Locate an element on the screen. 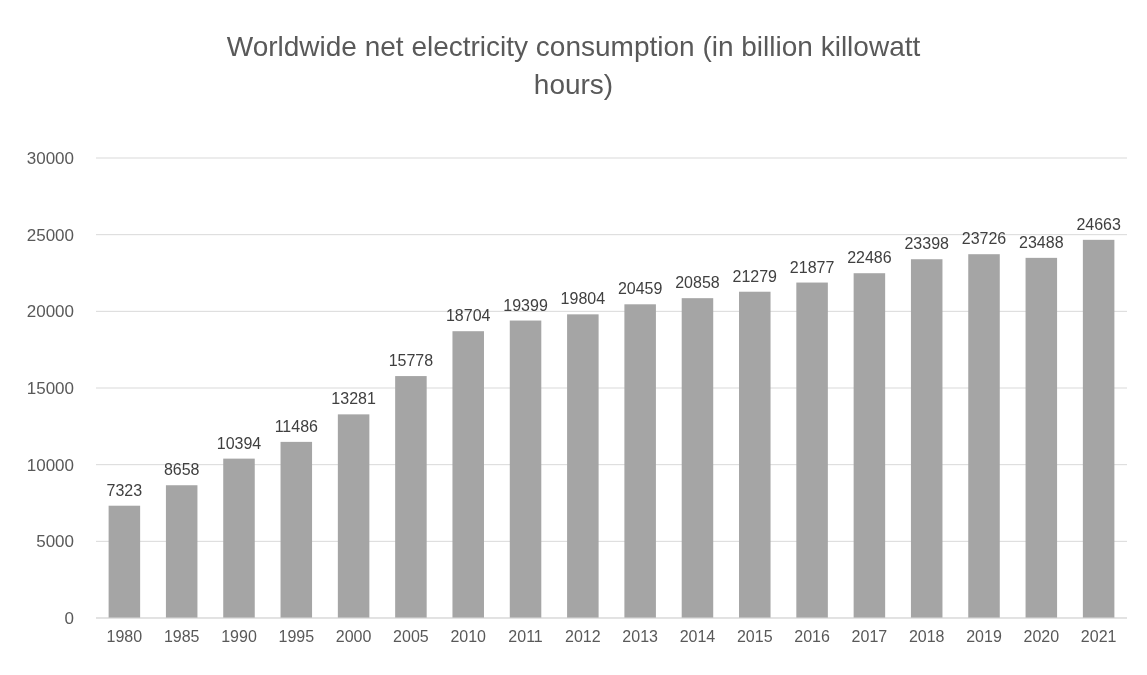 This screenshot has width=1147, height=675. data-label: 22486 is located at coordinates (869, 258).